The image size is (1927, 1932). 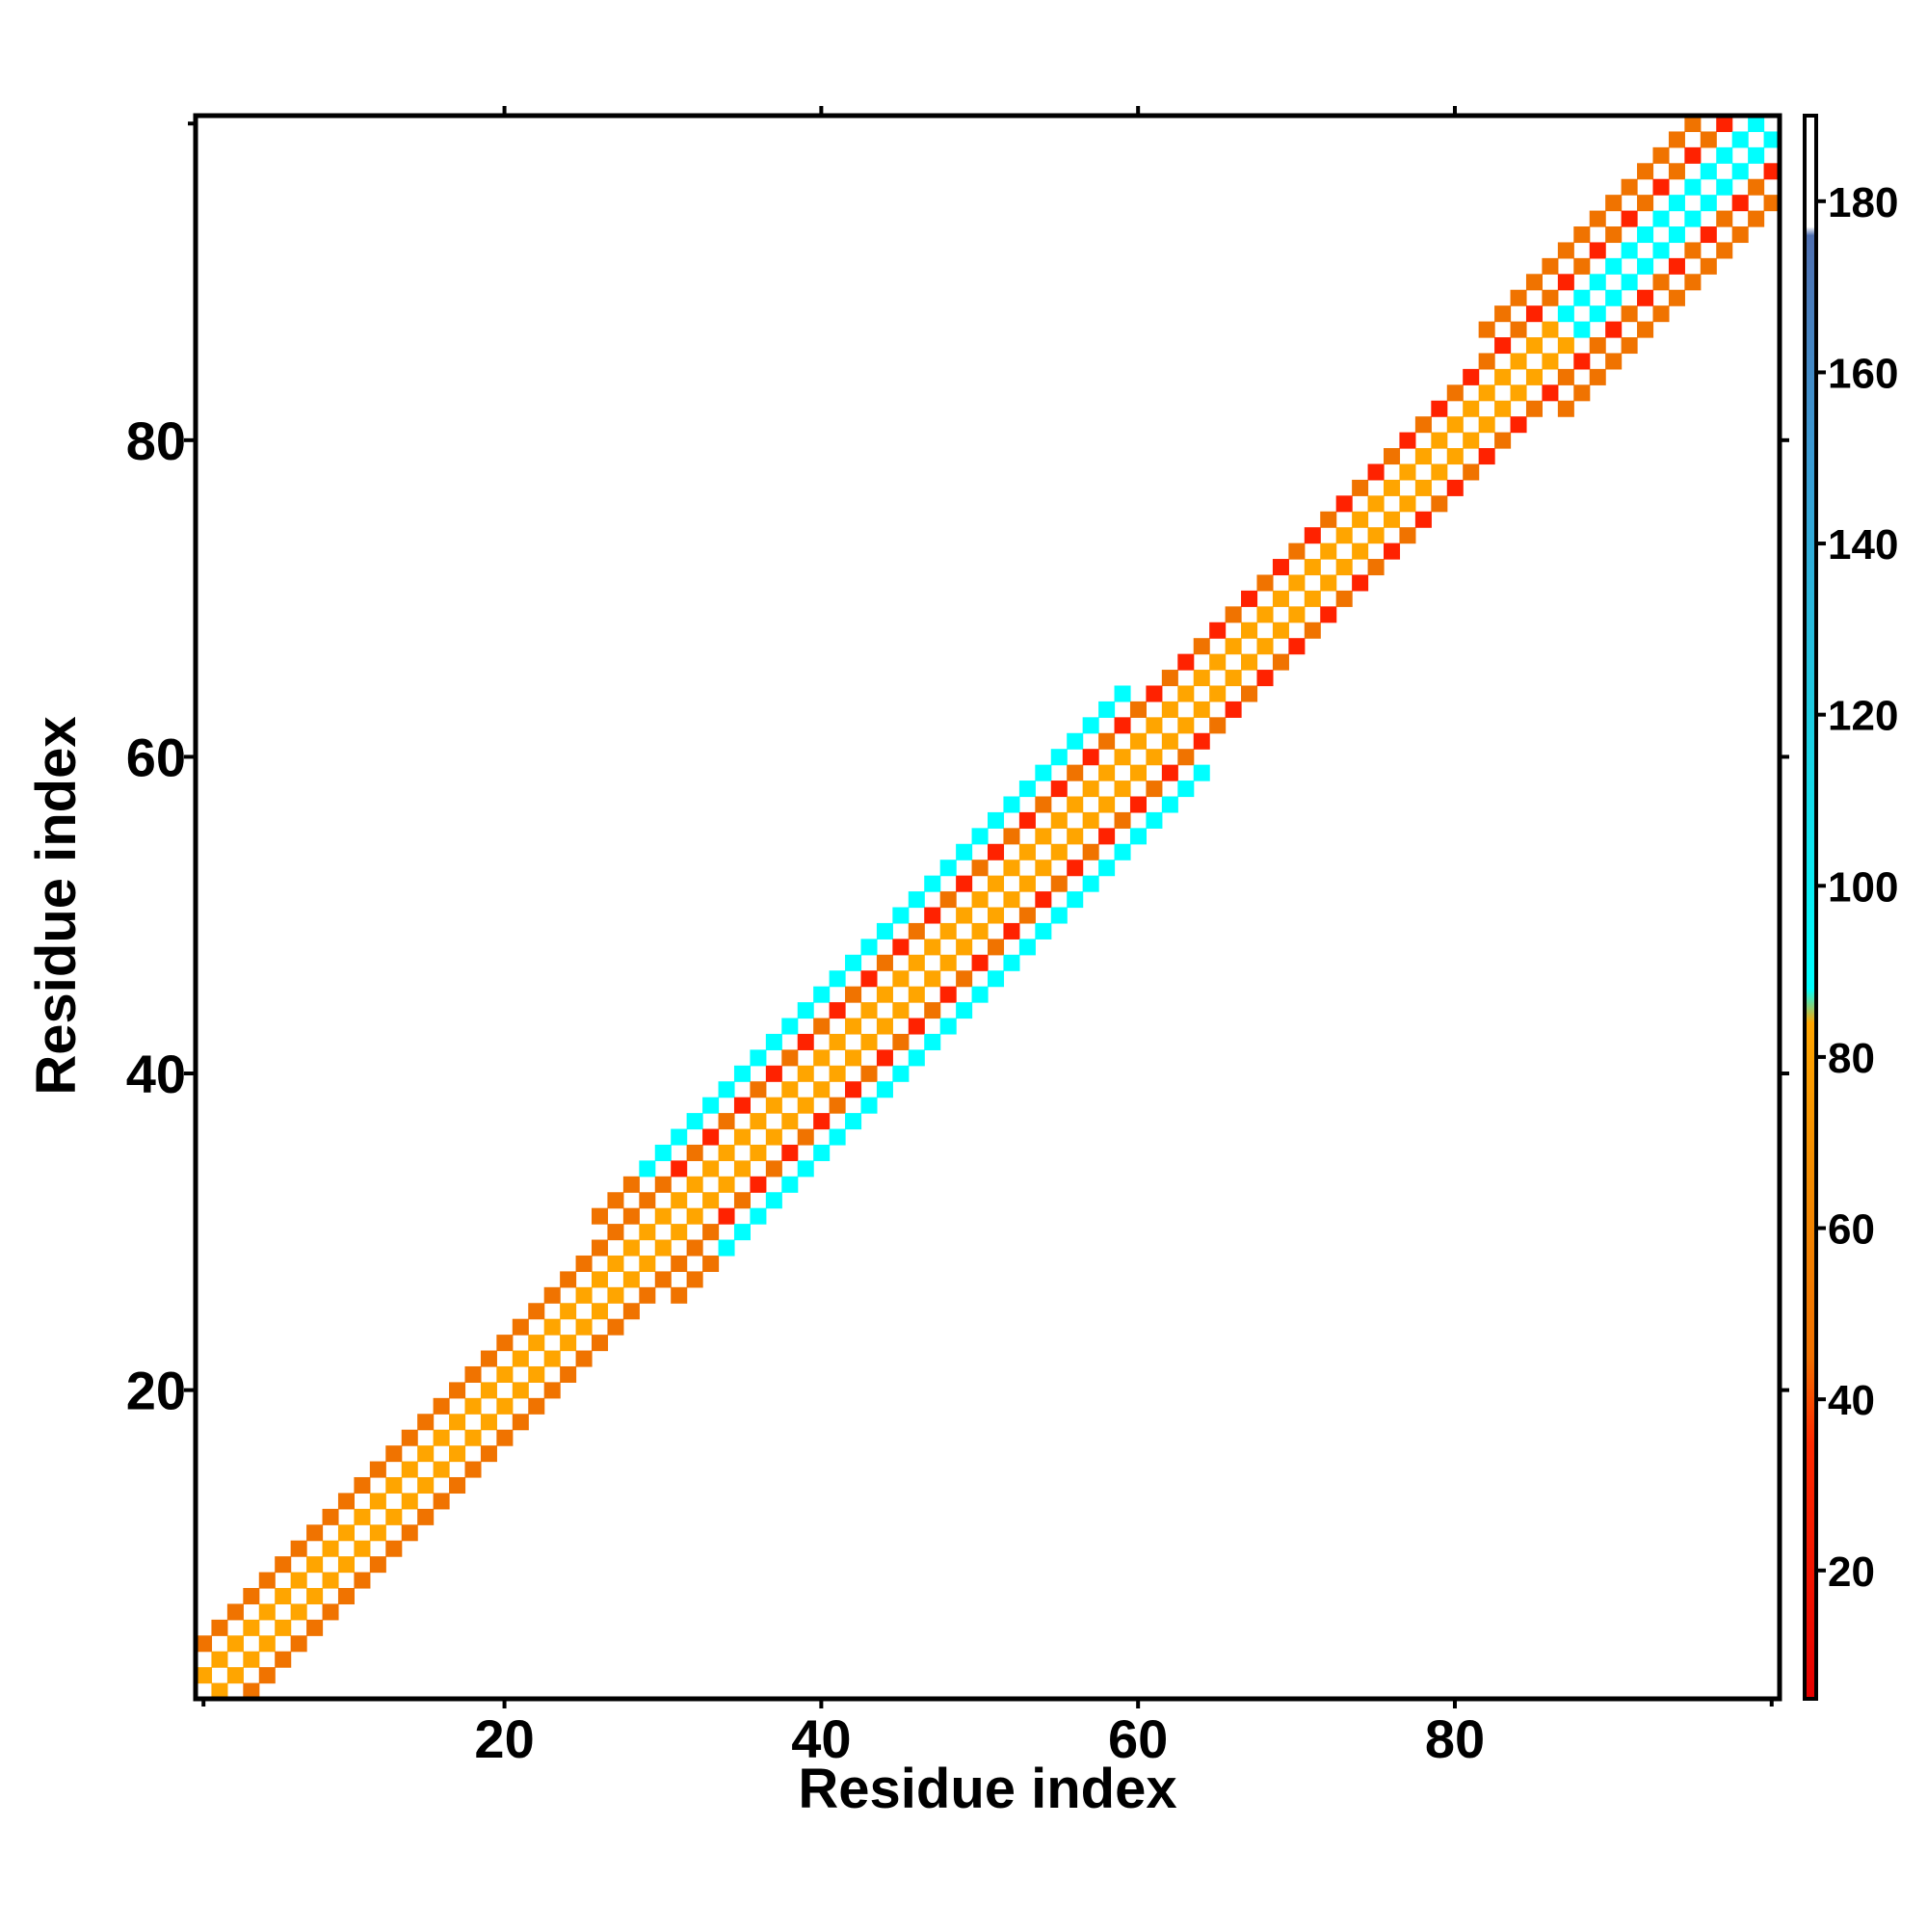 I want to click on x-tick-label: 20, so click(x=504, y=1738).